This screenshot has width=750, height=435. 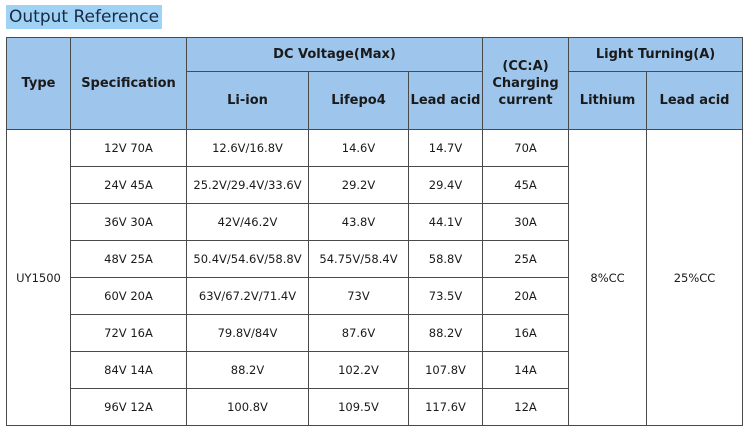 I want to click on header-light-lead-acid: Lead acid, so click(x=695, y=100).